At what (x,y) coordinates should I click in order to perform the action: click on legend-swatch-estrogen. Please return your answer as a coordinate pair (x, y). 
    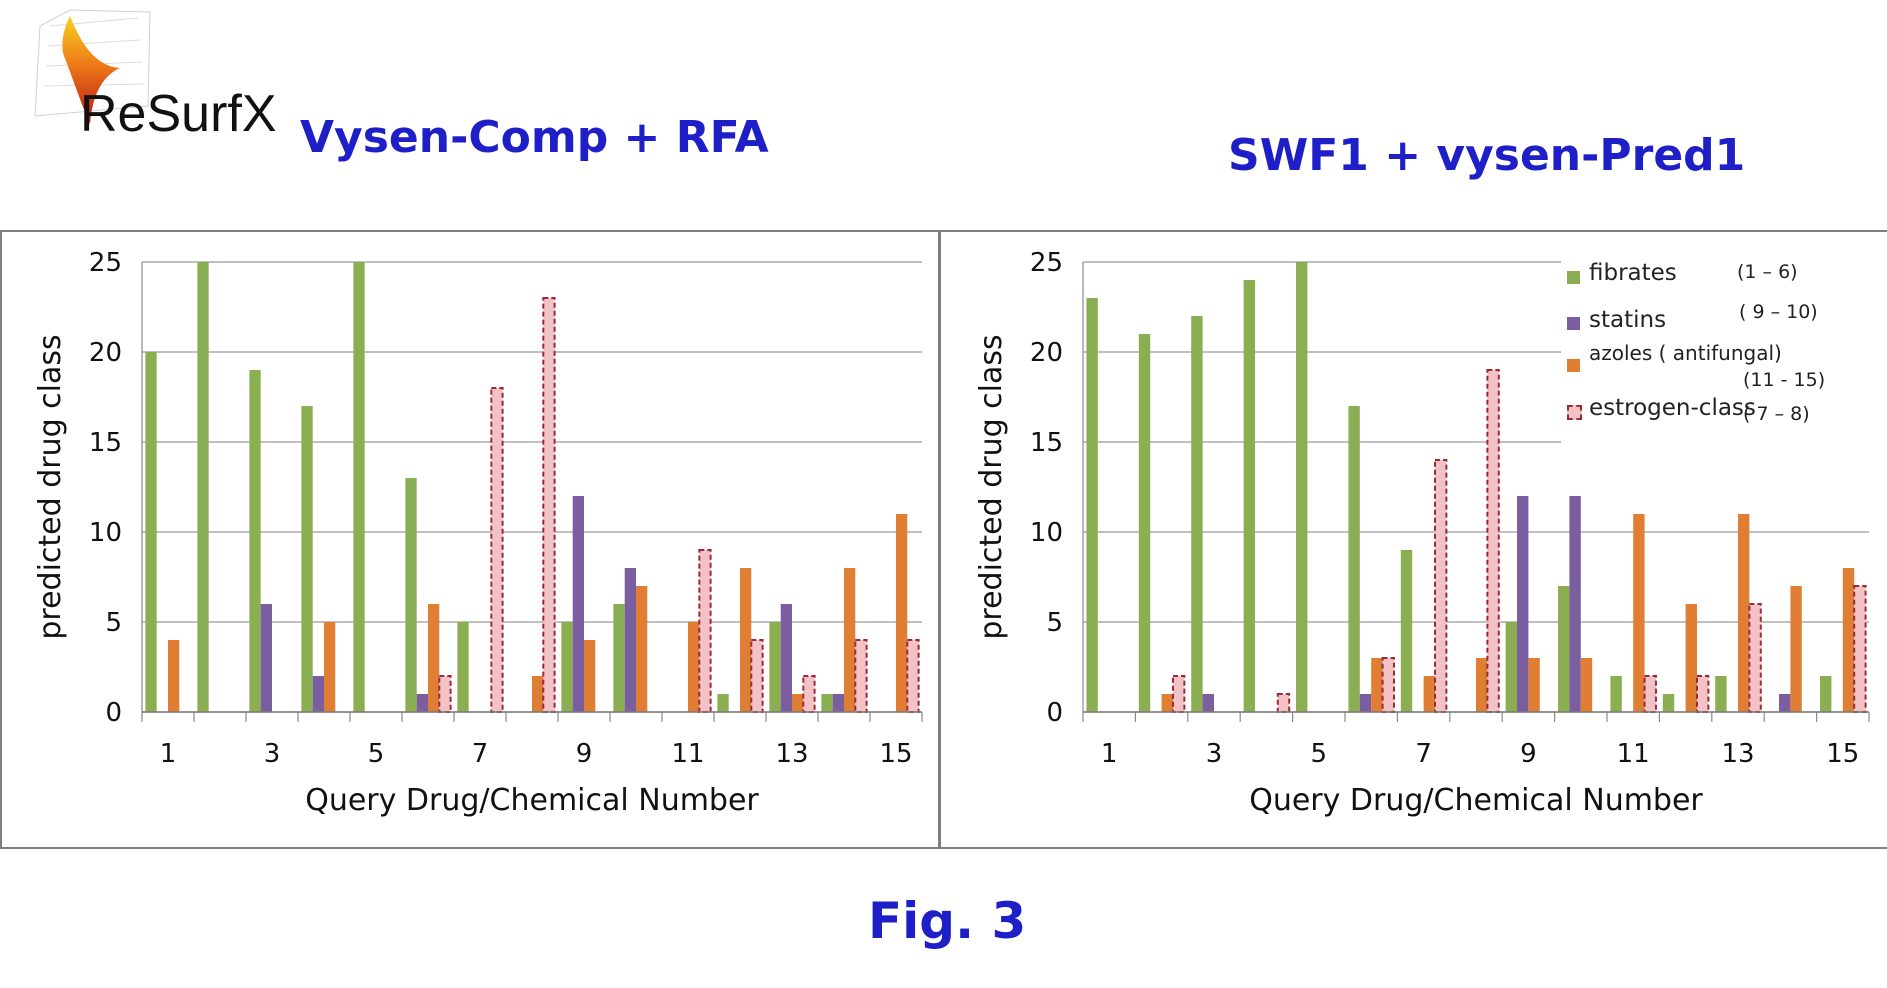
    Looking at the image, I should click on (1574, 412).